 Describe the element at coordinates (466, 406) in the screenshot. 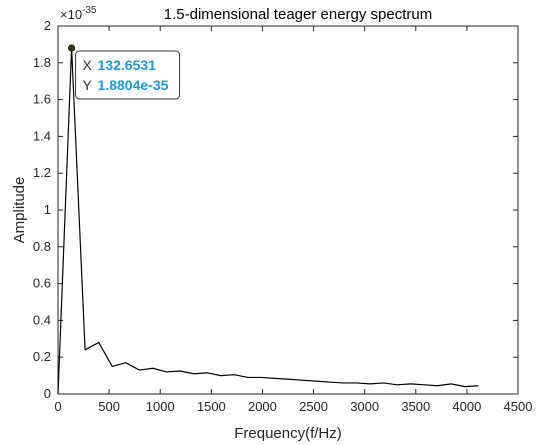

I see `x-tick-label: 4000` at that location.